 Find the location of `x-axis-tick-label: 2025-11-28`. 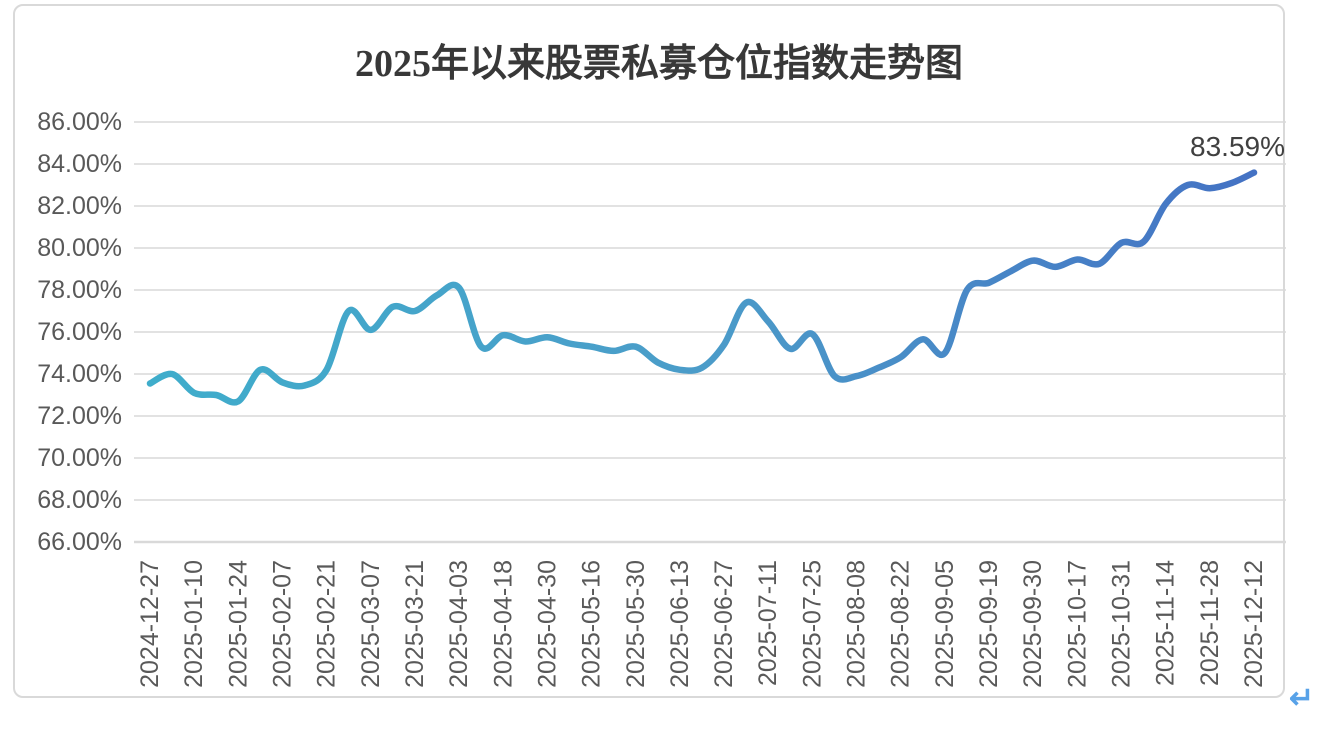

x-axis-tick-label: 2025-11-28 is located at coordinates (1210, 623).